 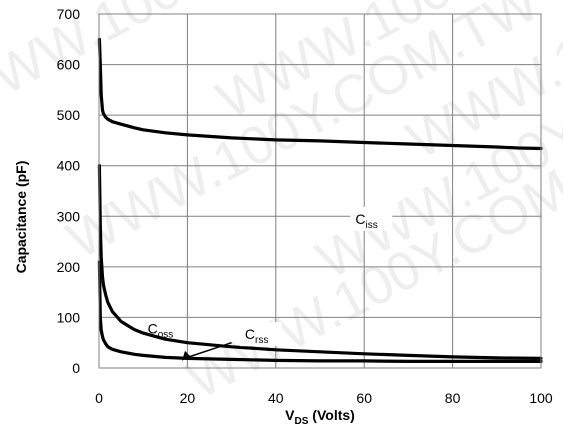 I want to click on x-tick-label: 80, so click(x=453, y=398).